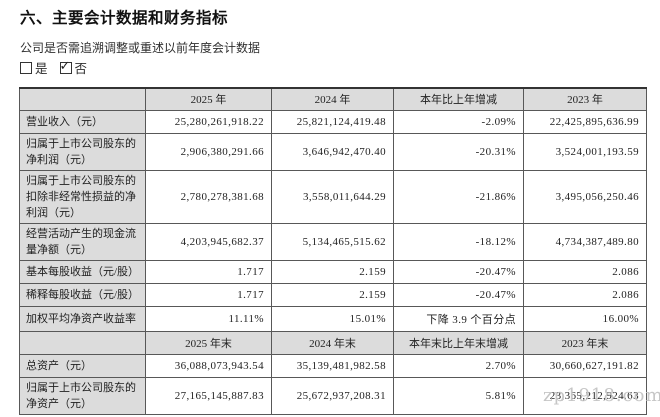  Describe the element at coordinates (458, 151) in the screenshot. I see `change-cell: -20.31%` at that location.